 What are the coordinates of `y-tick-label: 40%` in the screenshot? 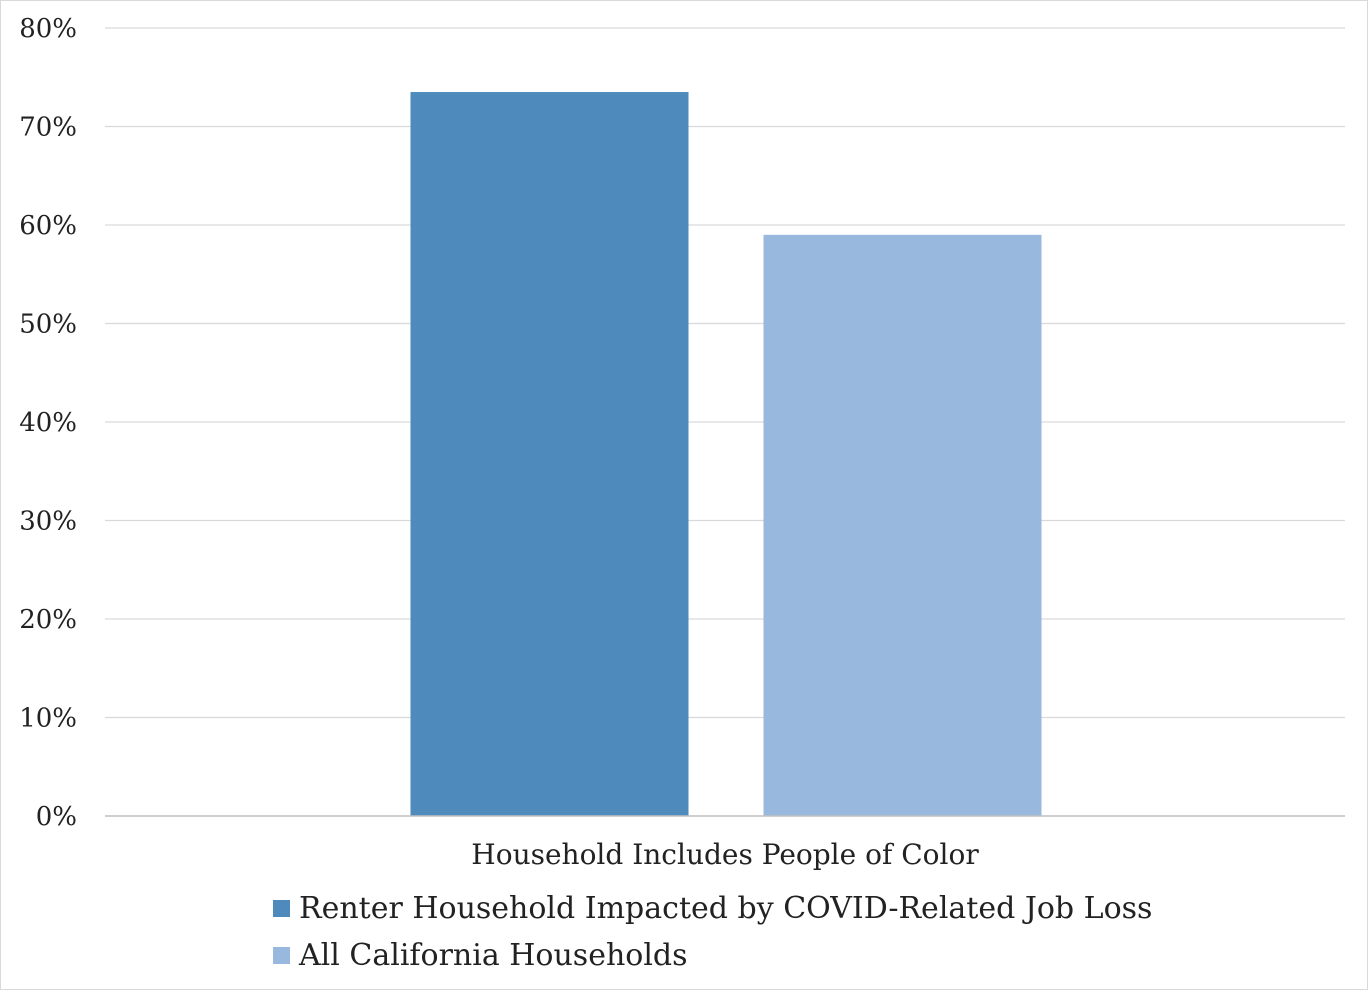 It's located at (48, 423).